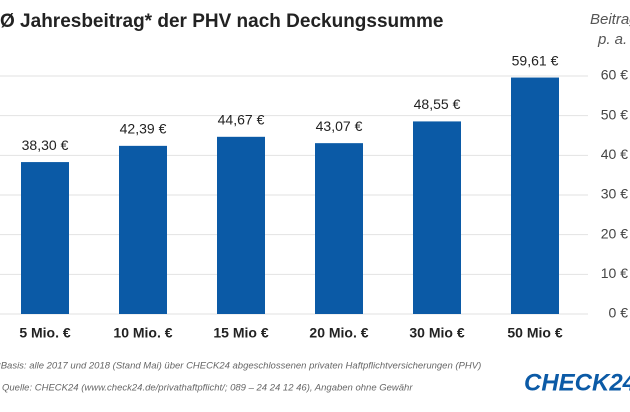  Describe the element at coordinates (339, 126) in the screenshot. I see `value-label: 43,07 €` at that location.